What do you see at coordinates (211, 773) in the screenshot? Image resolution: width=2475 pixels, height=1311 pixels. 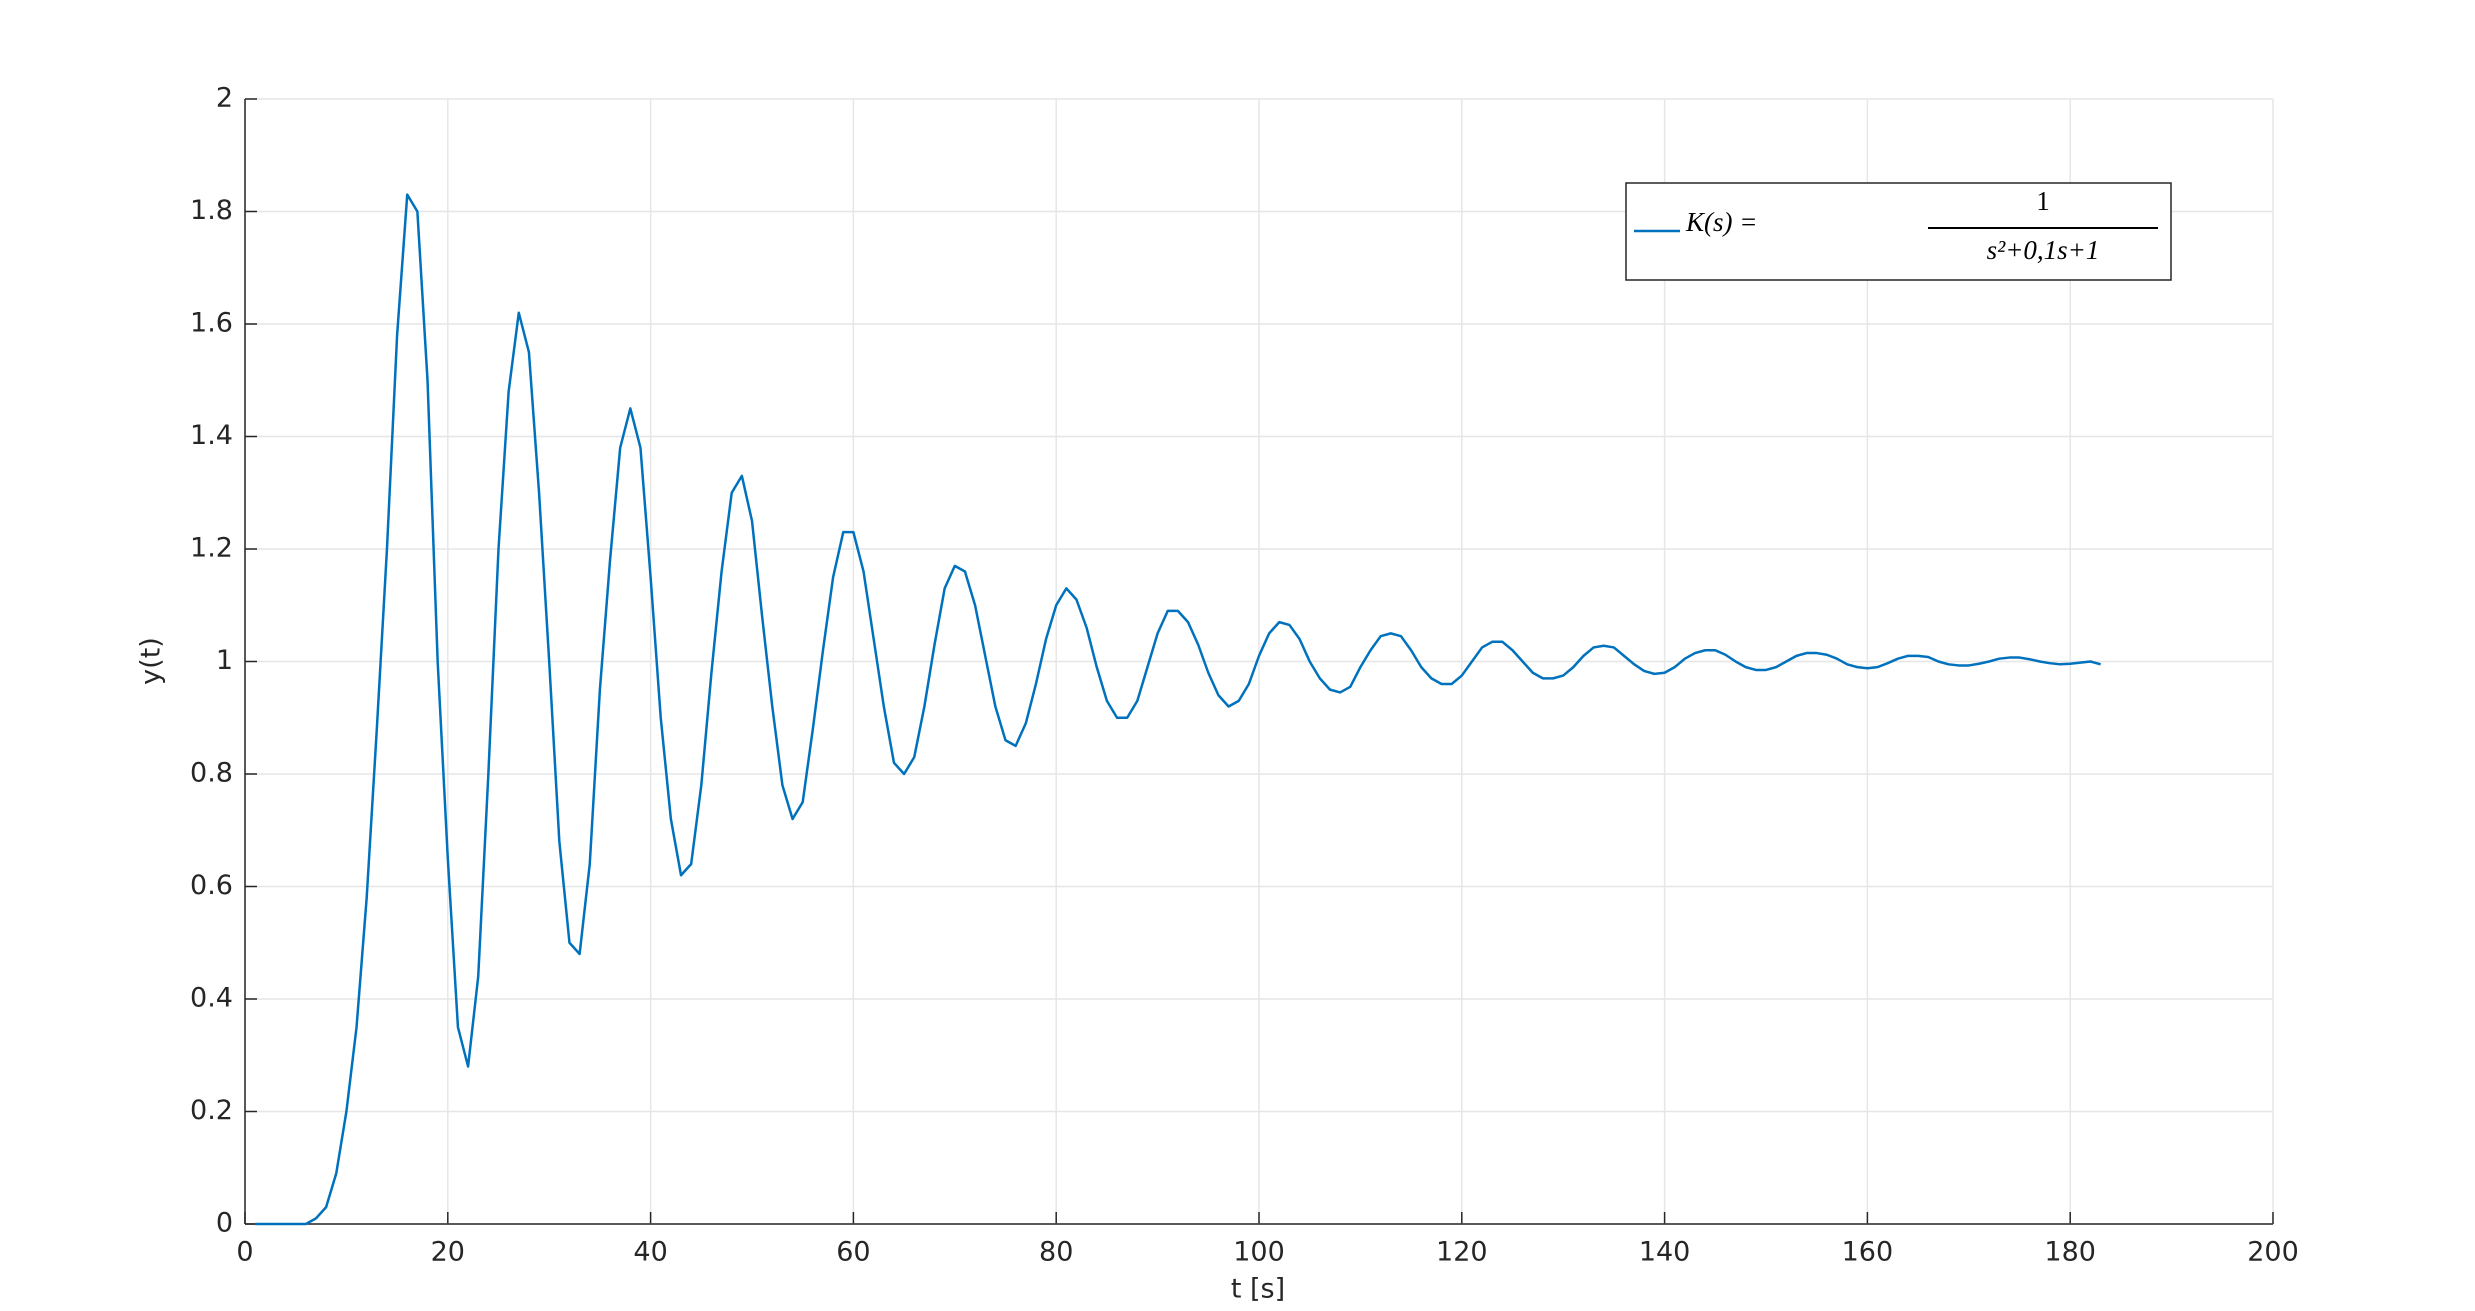 I see `y-tick-label: 0.8` at bounding box center [211, 773].